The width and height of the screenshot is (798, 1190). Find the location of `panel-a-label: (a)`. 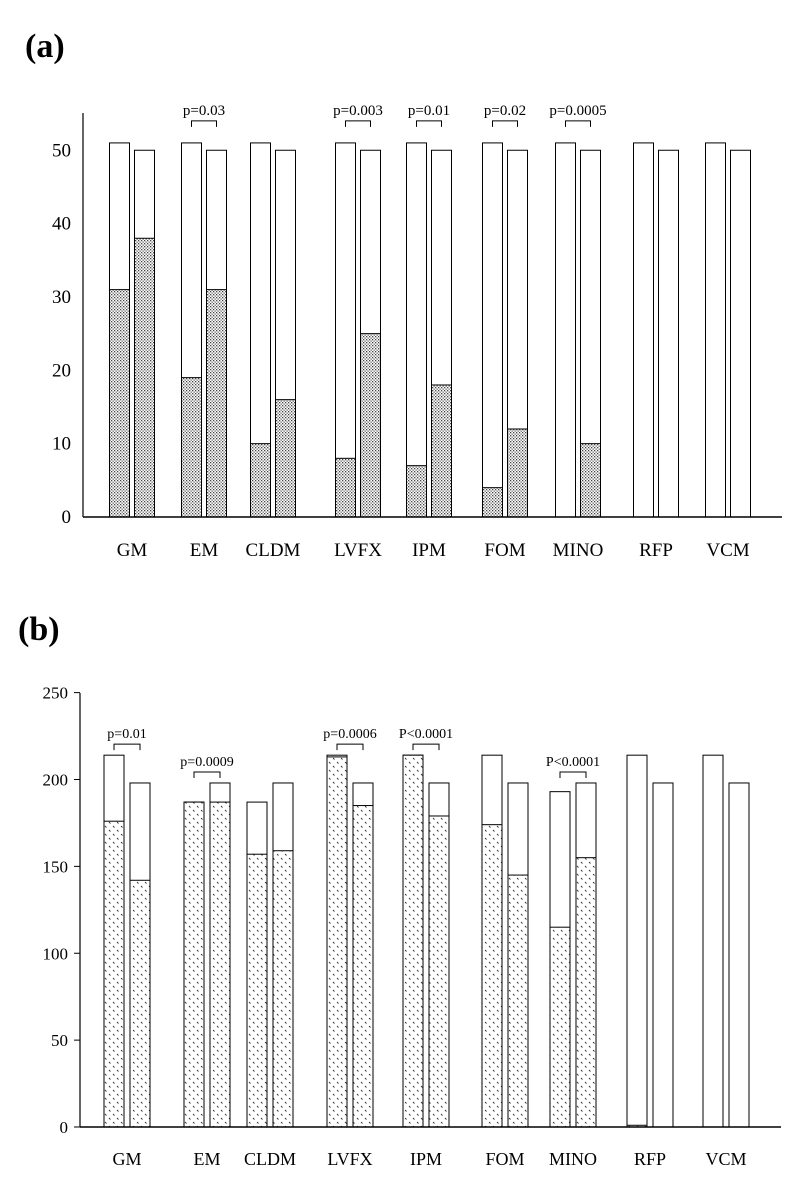

panel-a-label: (a) is located at coordinates (45, 46).